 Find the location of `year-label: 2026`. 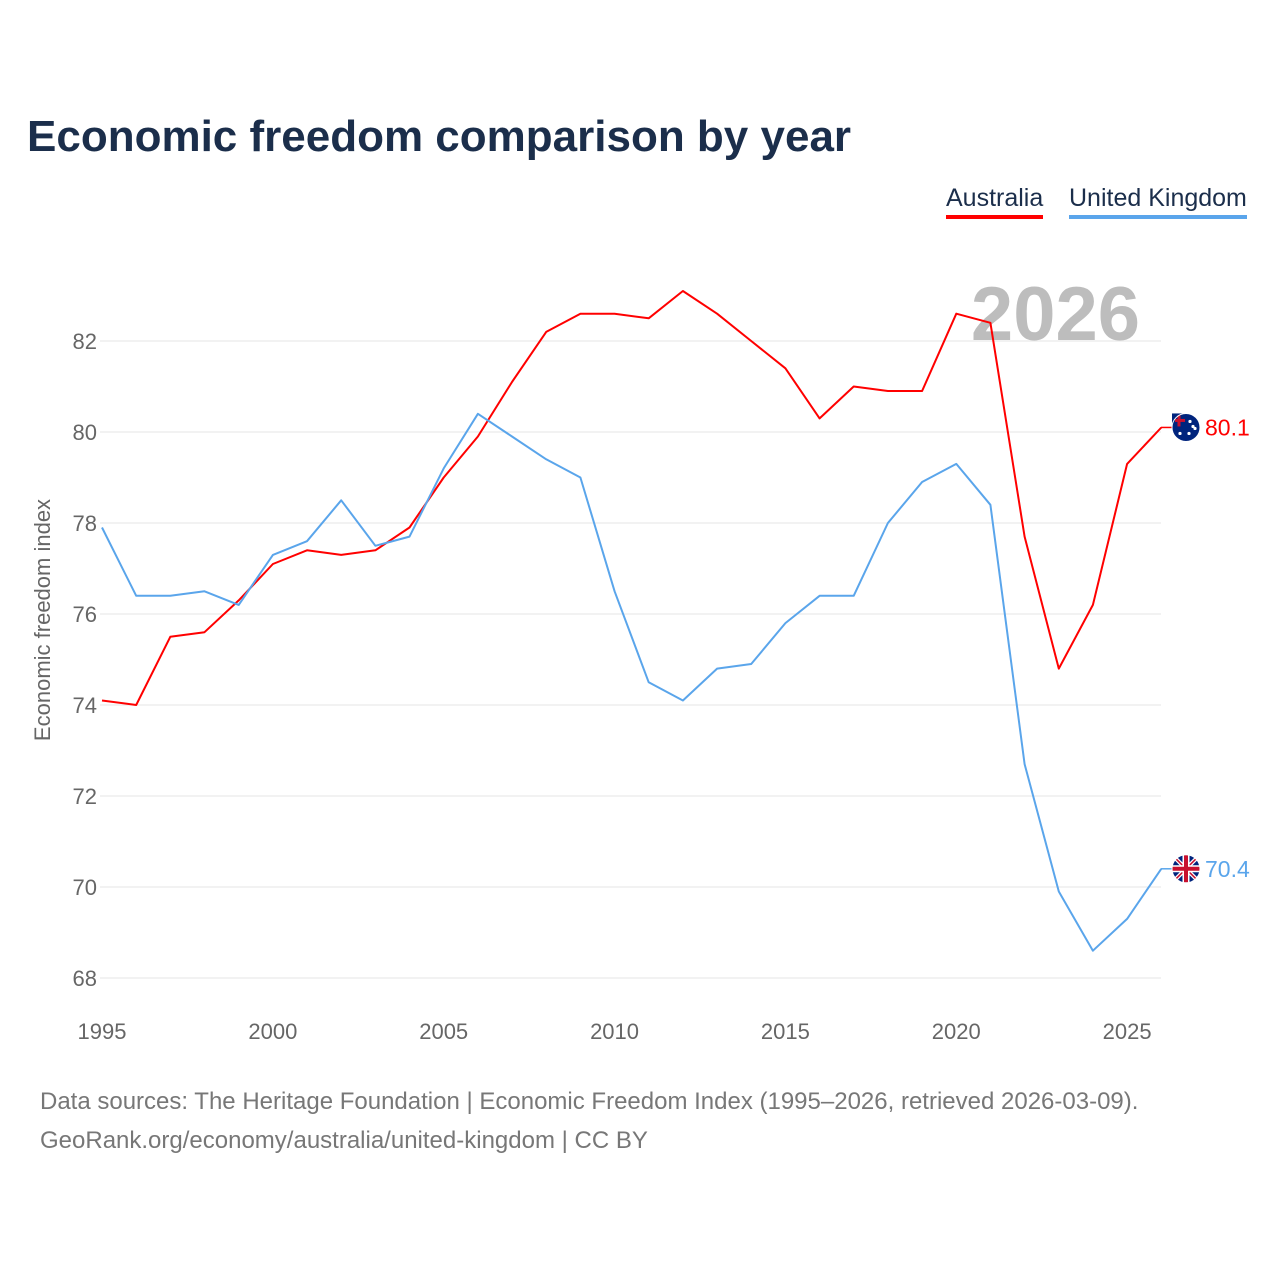

year-label: 2026 is located at coordinates (1055, 314).